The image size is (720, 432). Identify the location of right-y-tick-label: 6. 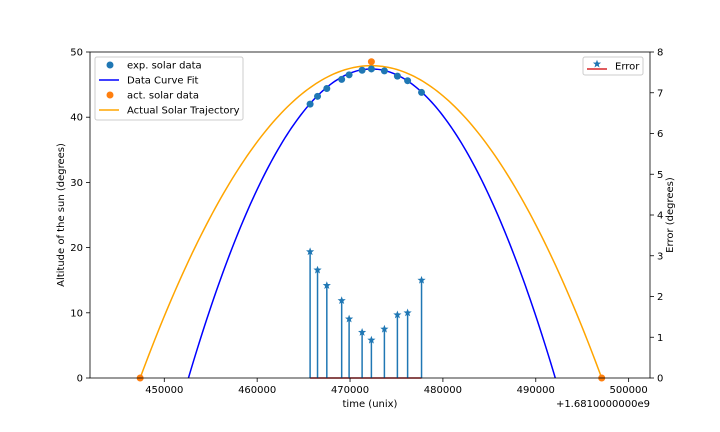
(660, 134).